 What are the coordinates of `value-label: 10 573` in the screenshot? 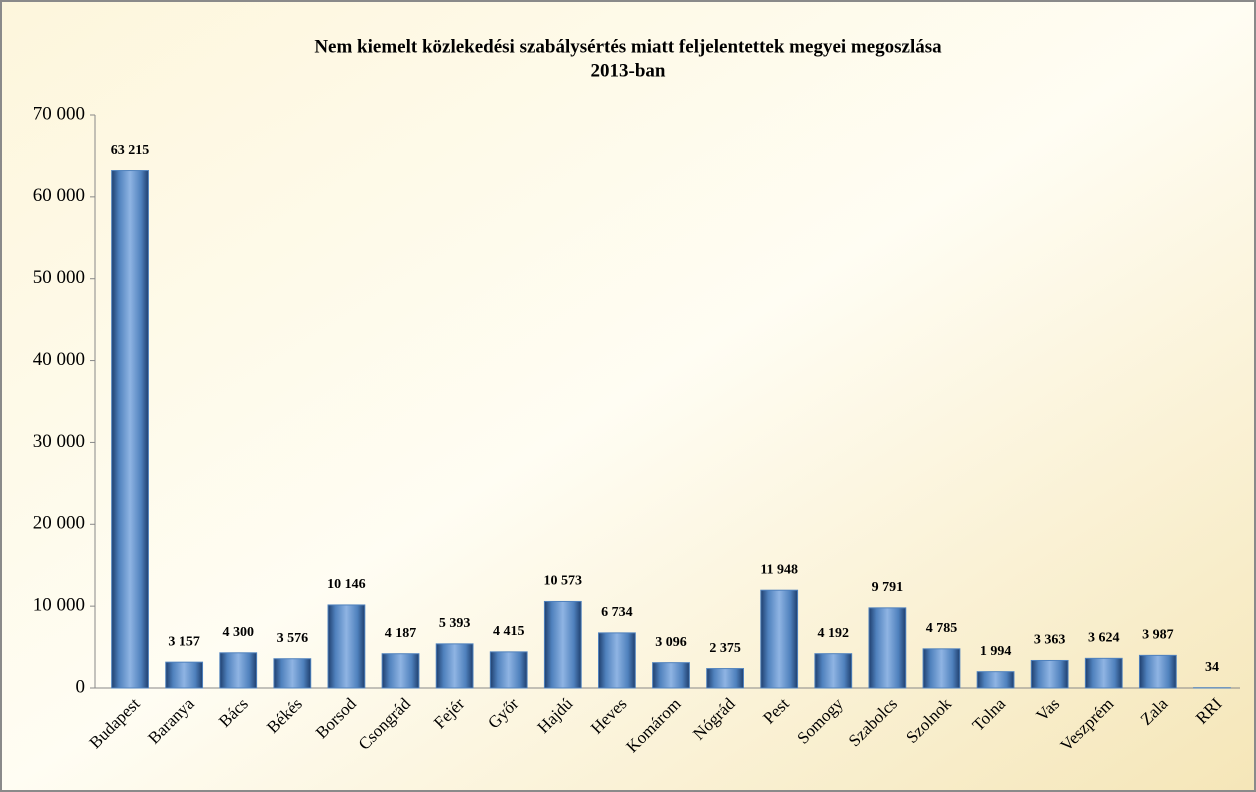 It's located at (563, 581).